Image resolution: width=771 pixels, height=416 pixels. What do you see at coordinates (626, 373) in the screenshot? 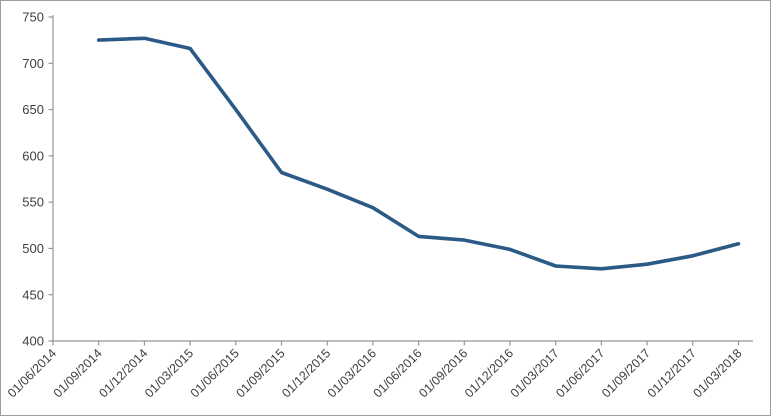
I see `x-axis-tick-label: 01/09/2017` at bounding box center [626, 373].